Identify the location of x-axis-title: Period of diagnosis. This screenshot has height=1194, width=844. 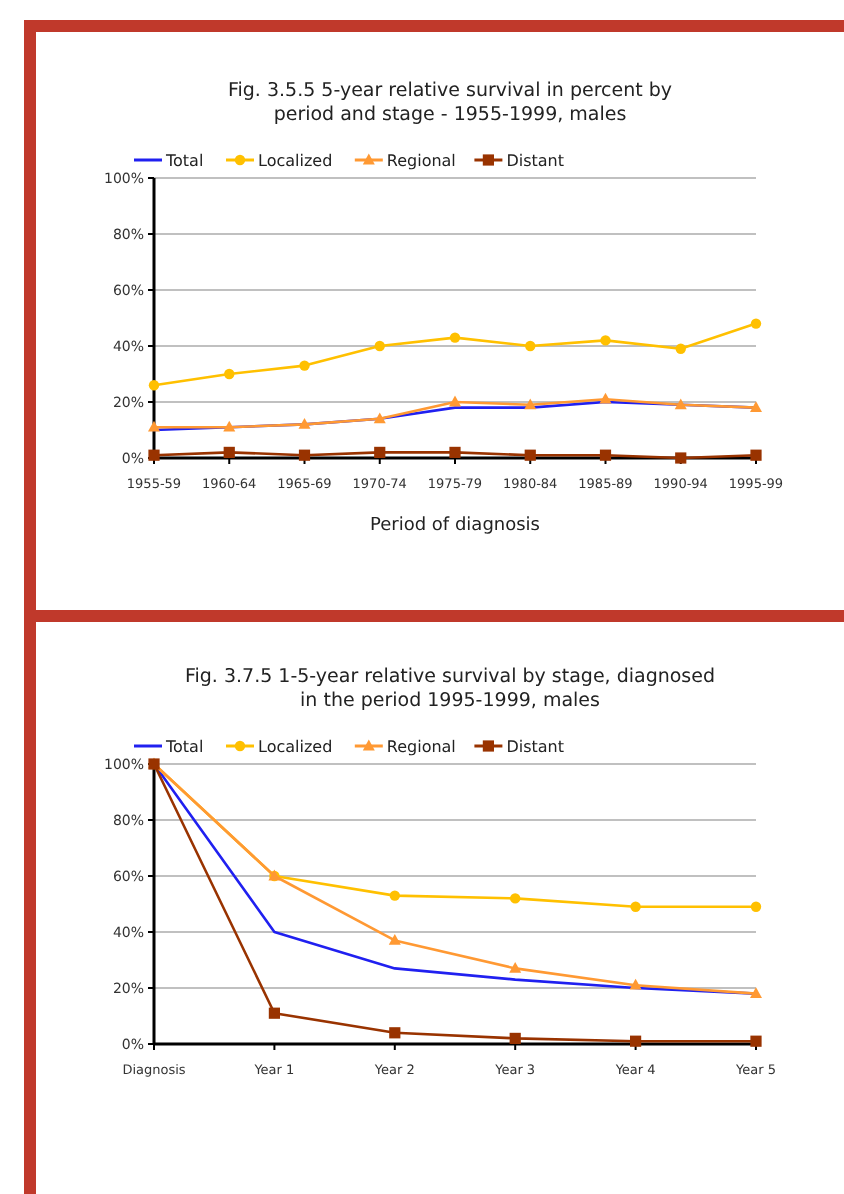
(455, 526).